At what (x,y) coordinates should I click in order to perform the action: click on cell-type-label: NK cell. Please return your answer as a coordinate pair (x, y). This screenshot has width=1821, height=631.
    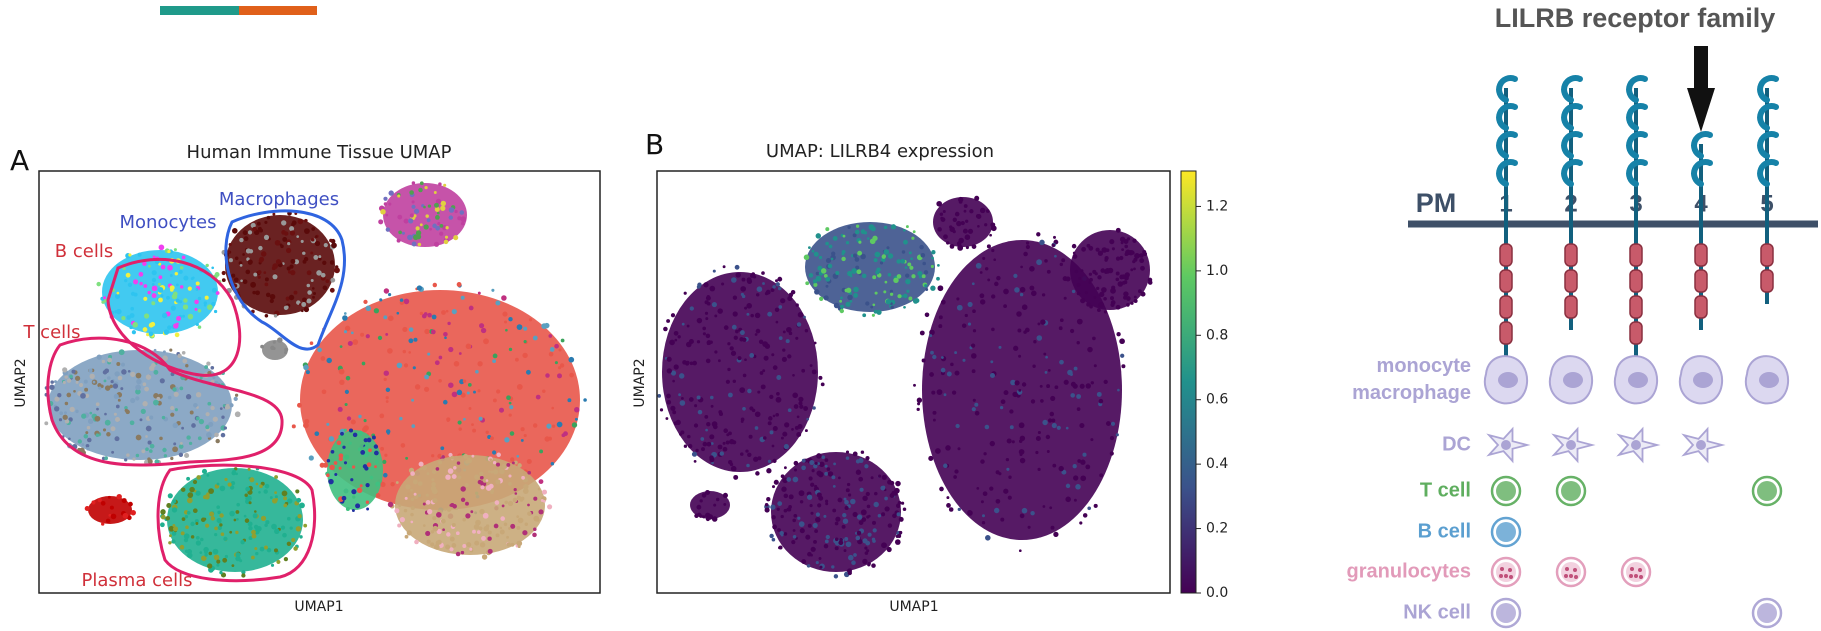
    Looking at the image, I should click on (1437, 612).